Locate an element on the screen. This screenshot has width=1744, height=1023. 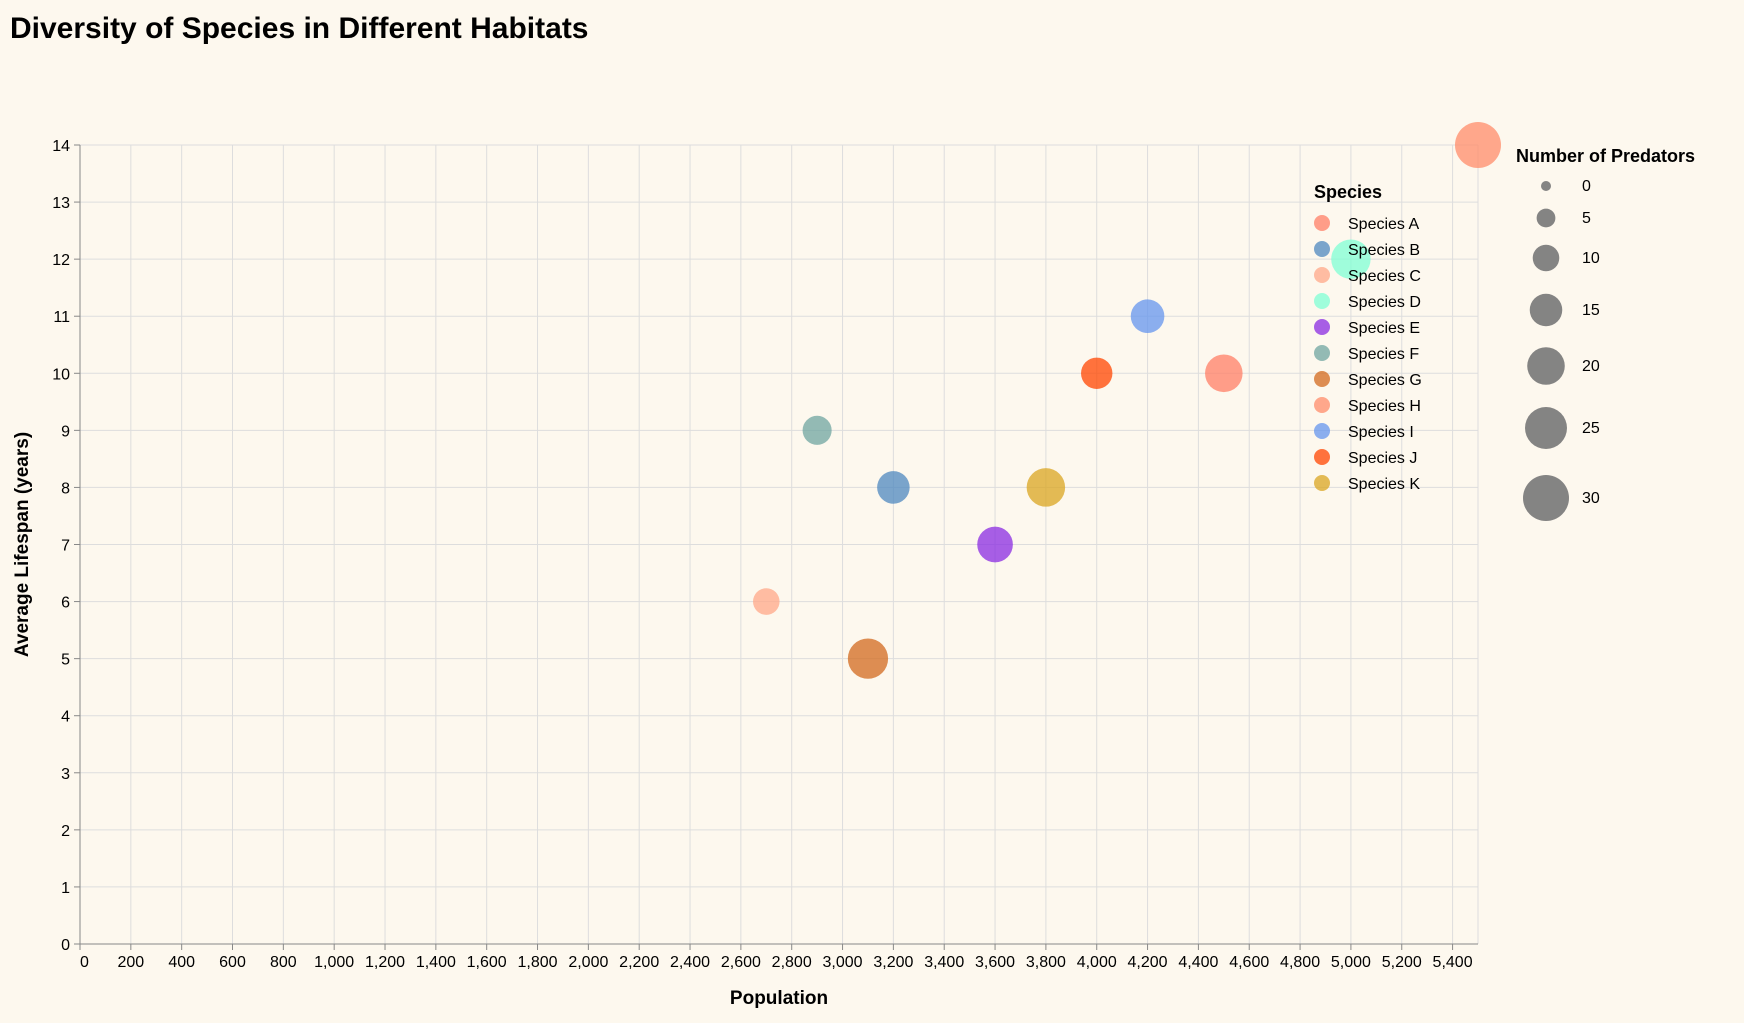
data-point-species-d is located at coordinates (1351, 259).